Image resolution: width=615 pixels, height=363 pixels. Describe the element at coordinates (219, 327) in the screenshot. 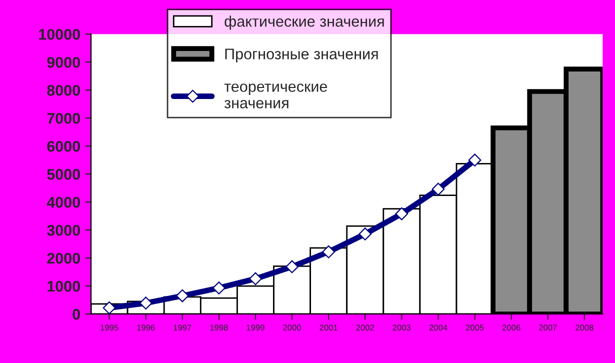

I see `x-tick-label: 1998` at that location.